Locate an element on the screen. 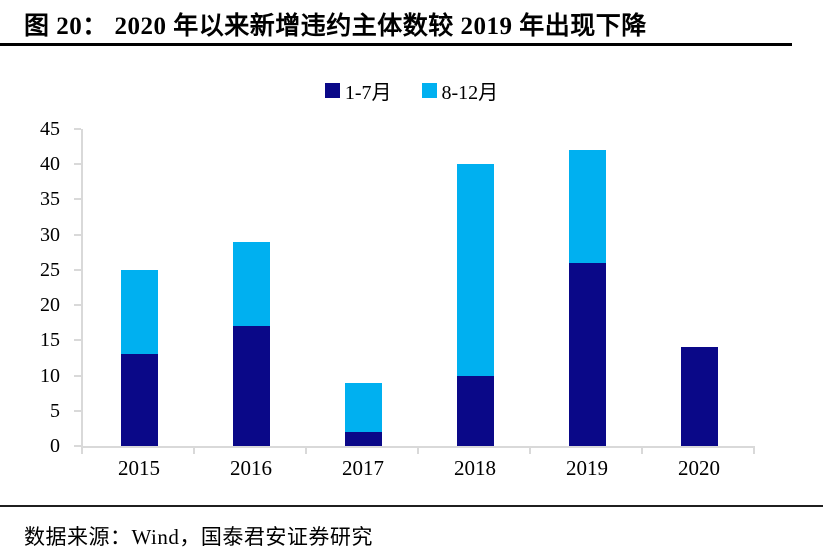 This screenshot has height=559, width=823. x-tick-label-2015: 2015 is located at coordinates (139, 468).